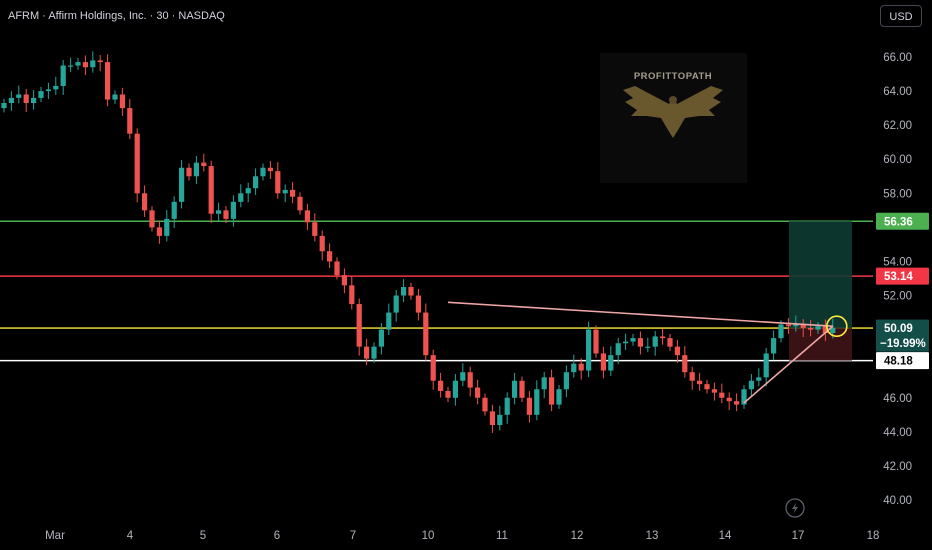  What do you see at coordinates (652, 536) in the screenshot?
I see `x-tick-label: 13` at bounding box center [652, 536].